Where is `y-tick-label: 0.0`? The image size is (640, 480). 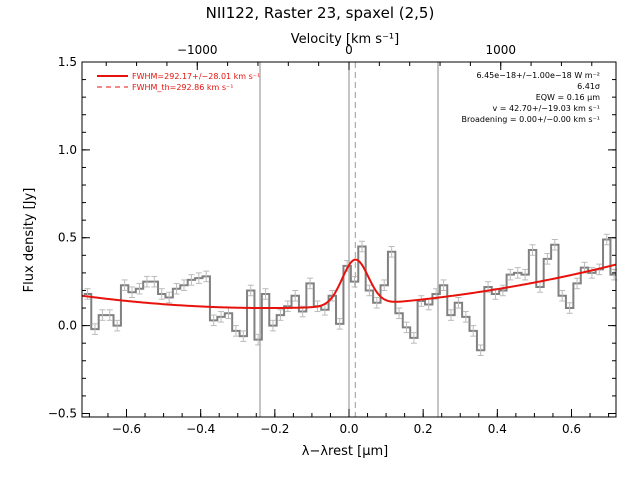
y-tick-label: 0.0 is located at coordinates (67, 326).